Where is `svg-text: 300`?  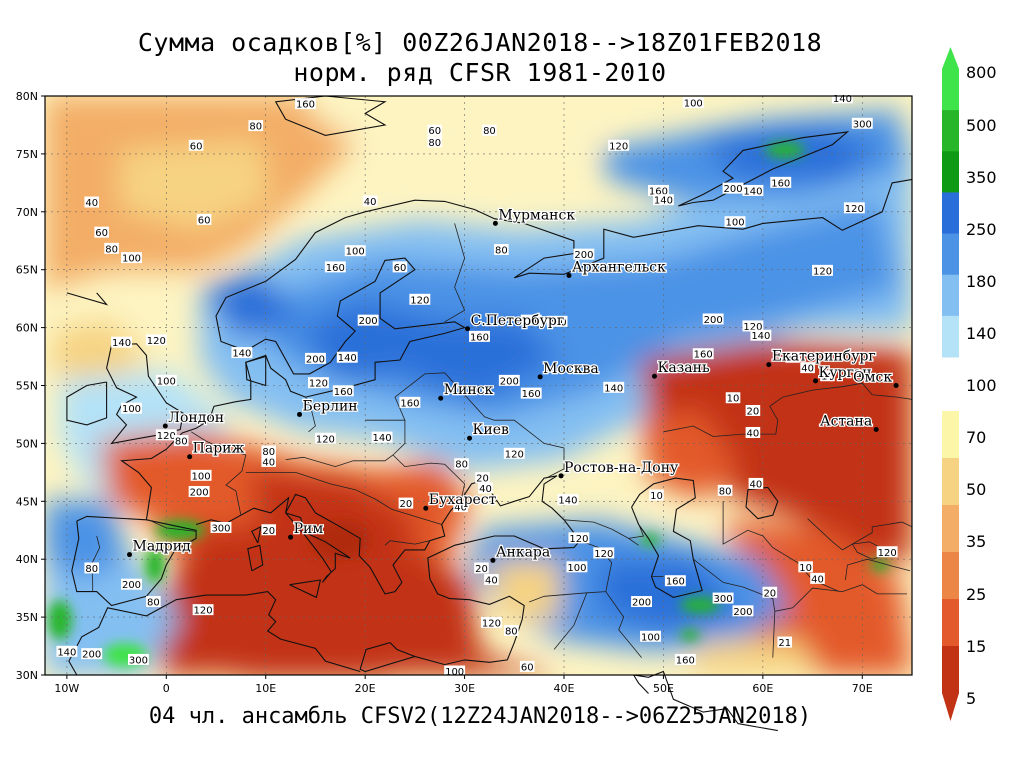 svg-text: 300 is located at coordinates (220, 528).